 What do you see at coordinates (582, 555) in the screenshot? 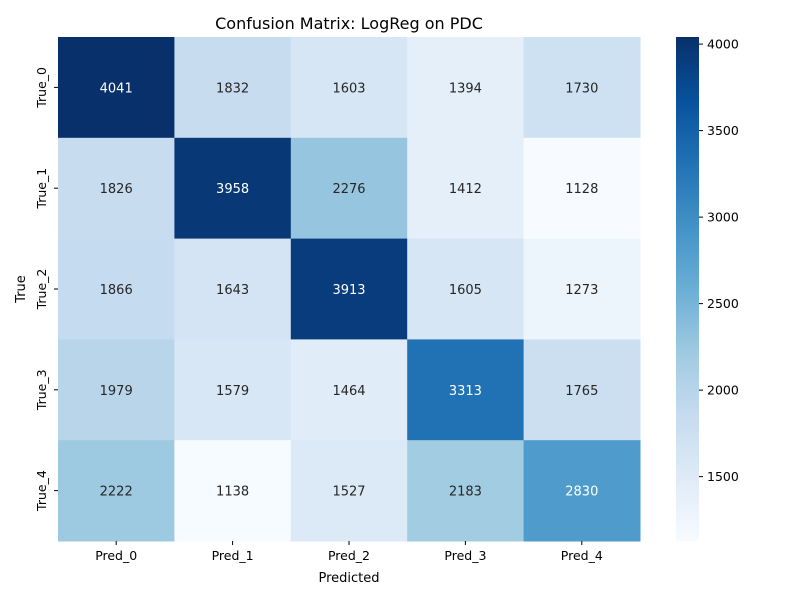
I see `x-tick-label: Pred_4` at bounding box center [582, 555].